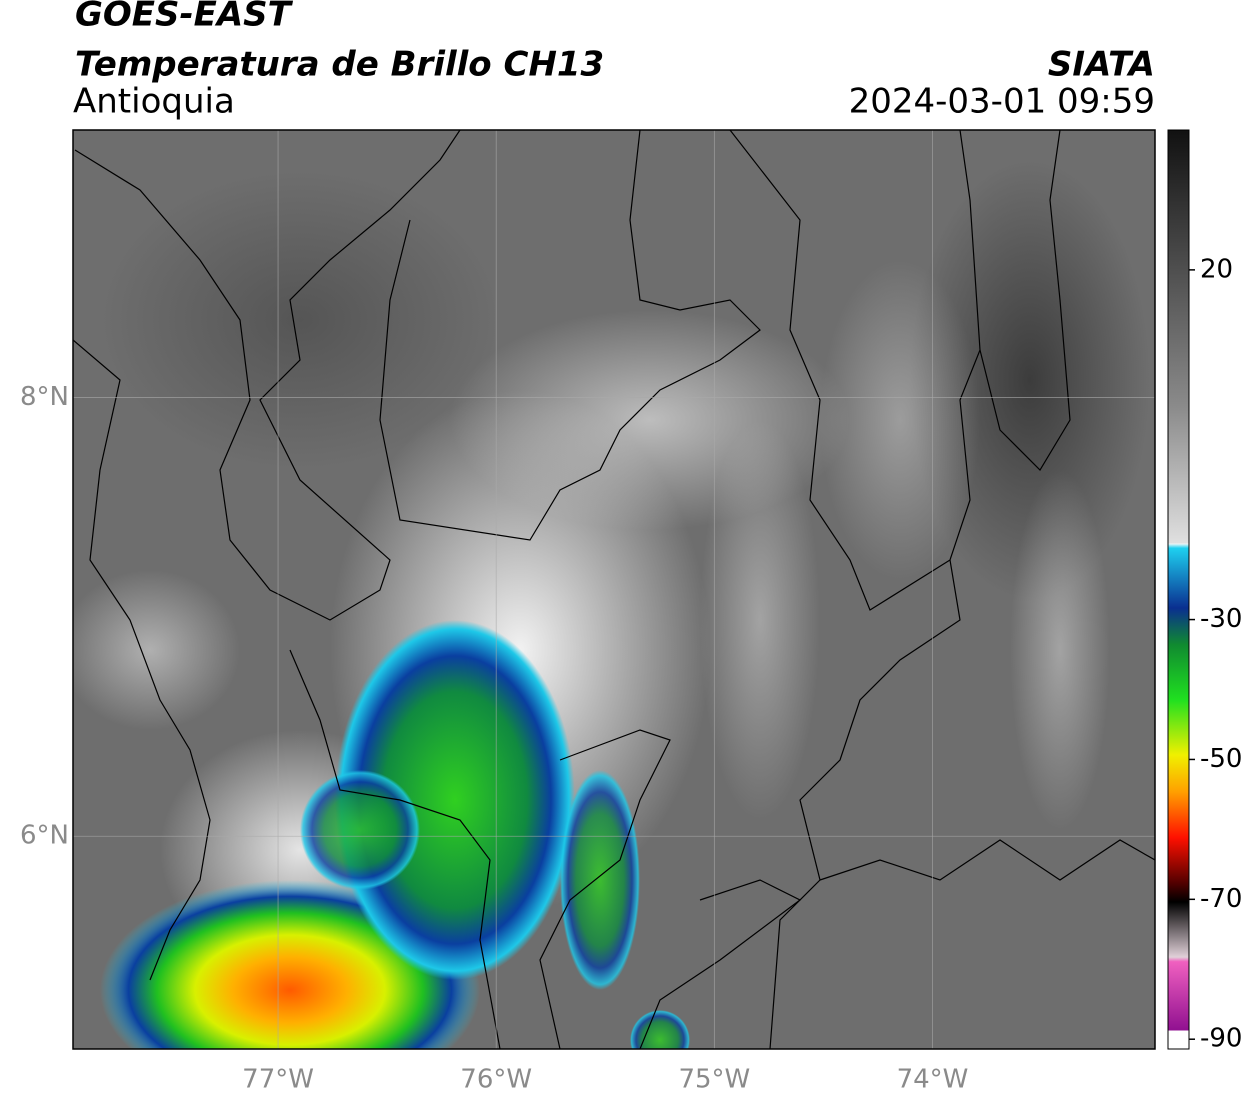  I want to click on lat-tick-label: 6°N, so click(44, 836).